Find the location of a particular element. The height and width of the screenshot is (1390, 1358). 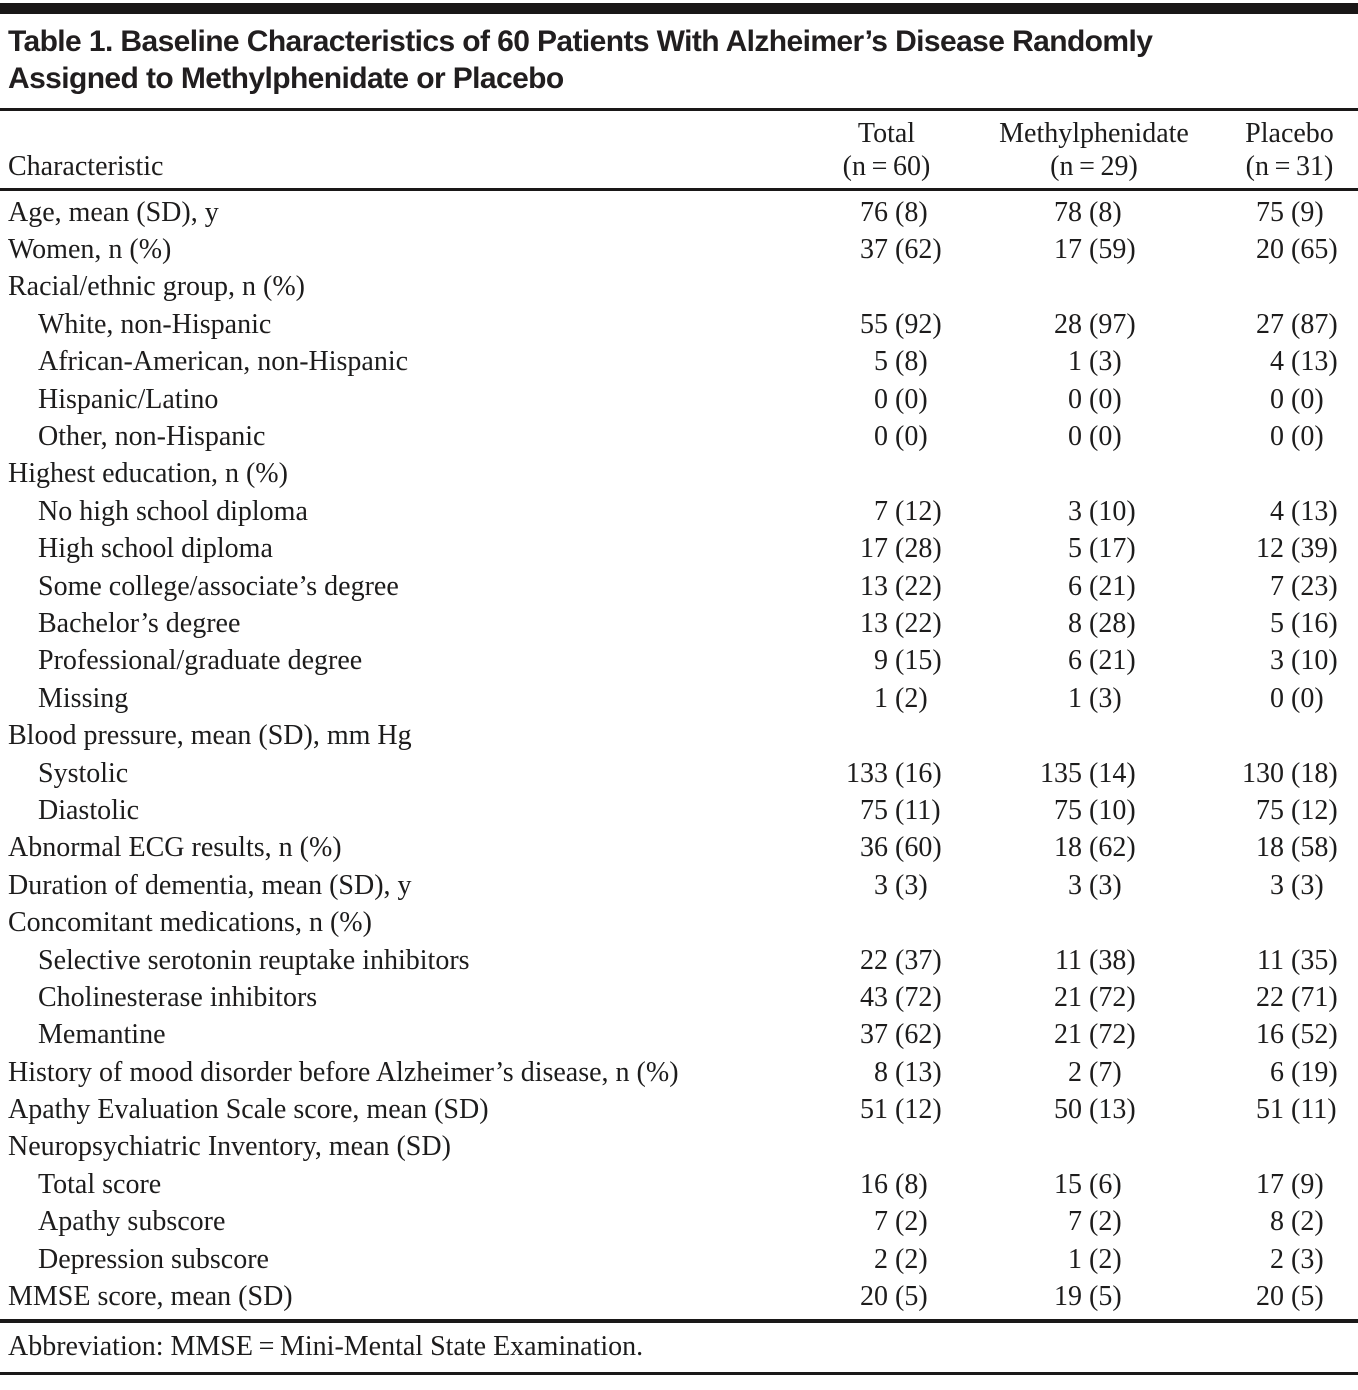

cell-parenthetical: (71) is located at coordinates (1314, 997).